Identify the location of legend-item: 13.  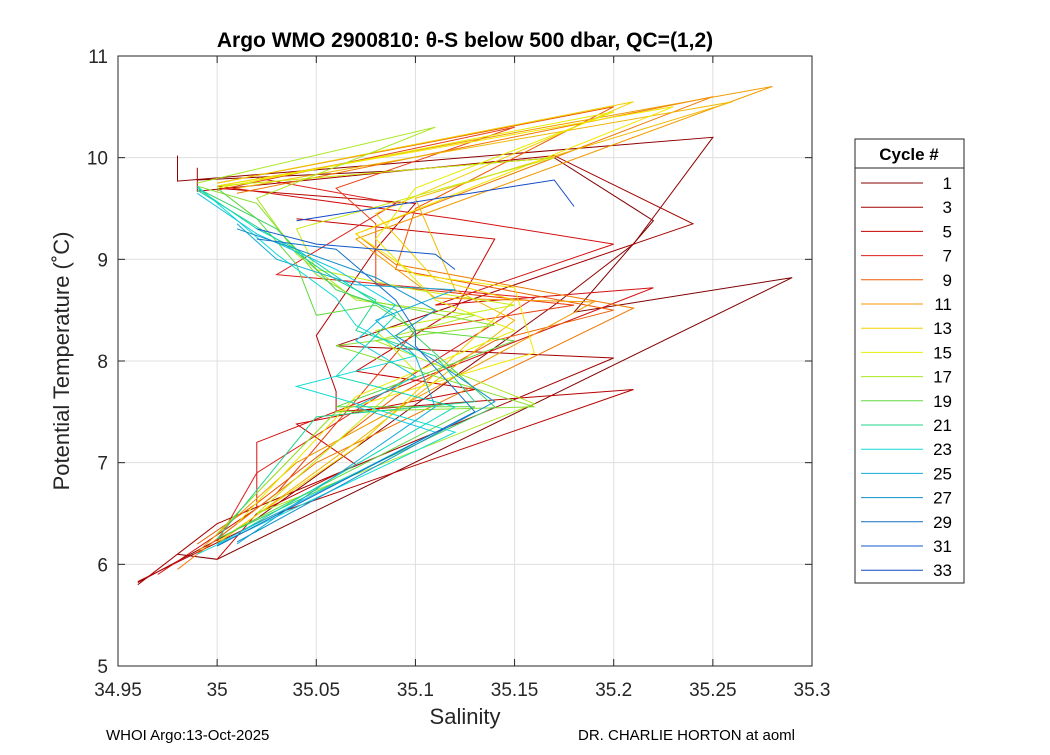
(906, 328).